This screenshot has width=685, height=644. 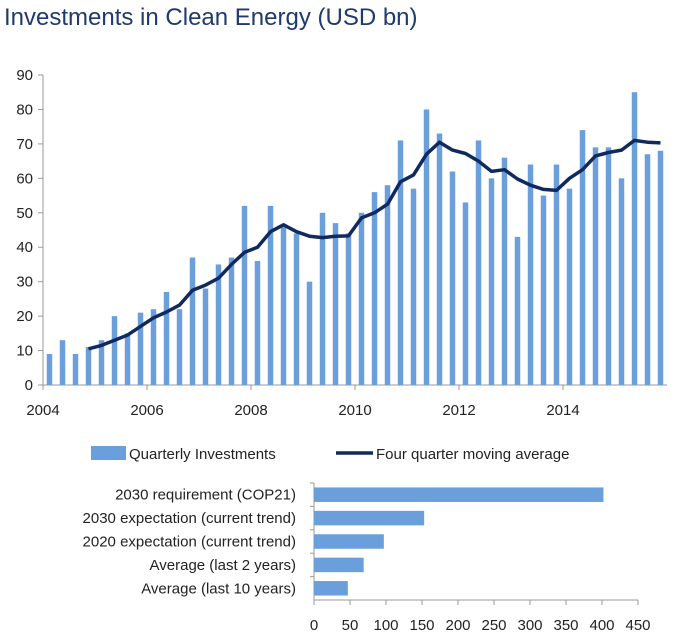 I want to click on x-tick-label: 350, so click(x=565, y=625).